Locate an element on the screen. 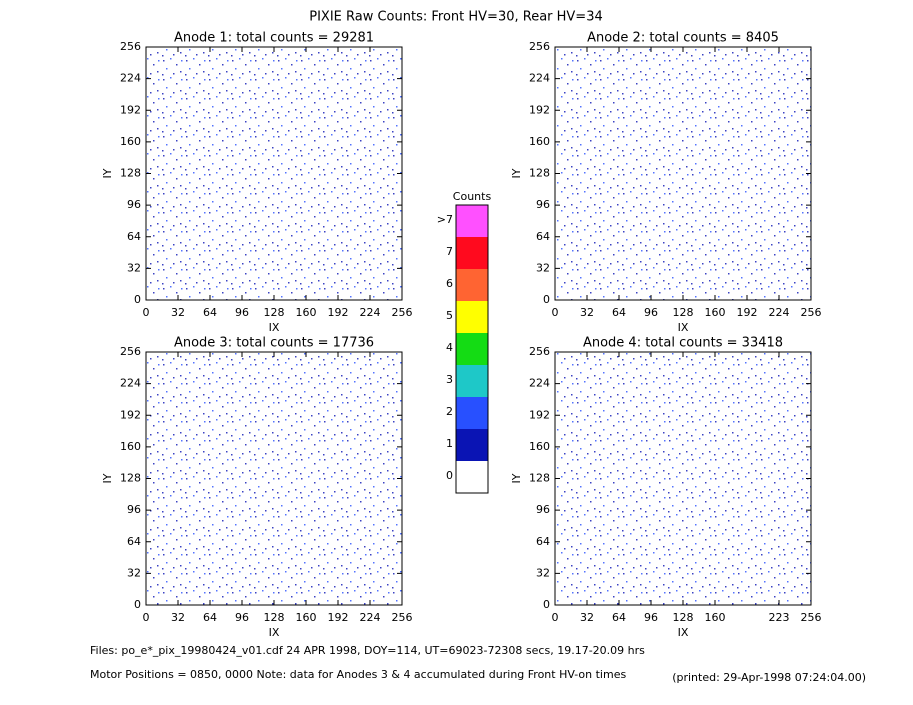 The image size is (913, 705). colorbar-label: 2 is located at coordinates (449, 411).